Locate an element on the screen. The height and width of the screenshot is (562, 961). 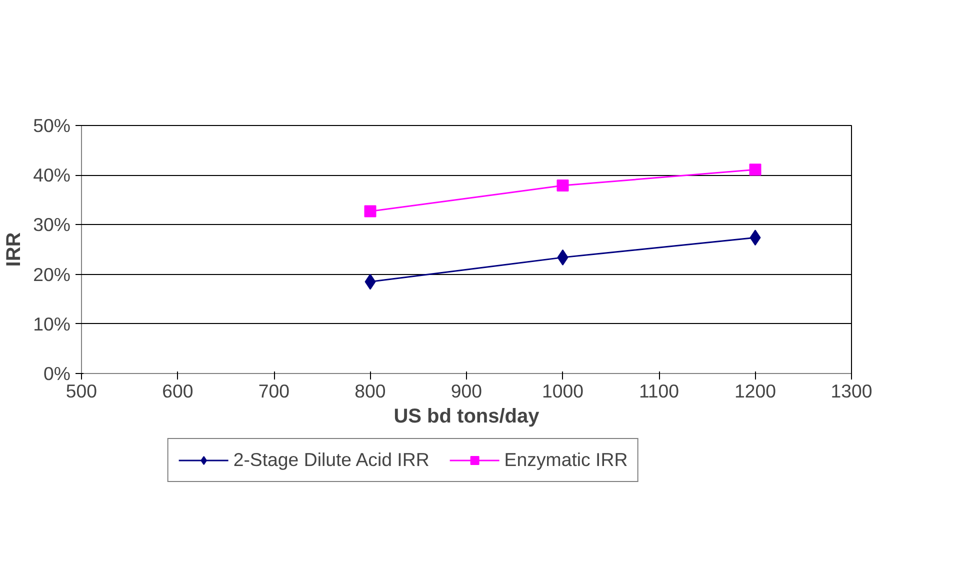
x-tick-label: 1100 is located at coordinates (659, 391).